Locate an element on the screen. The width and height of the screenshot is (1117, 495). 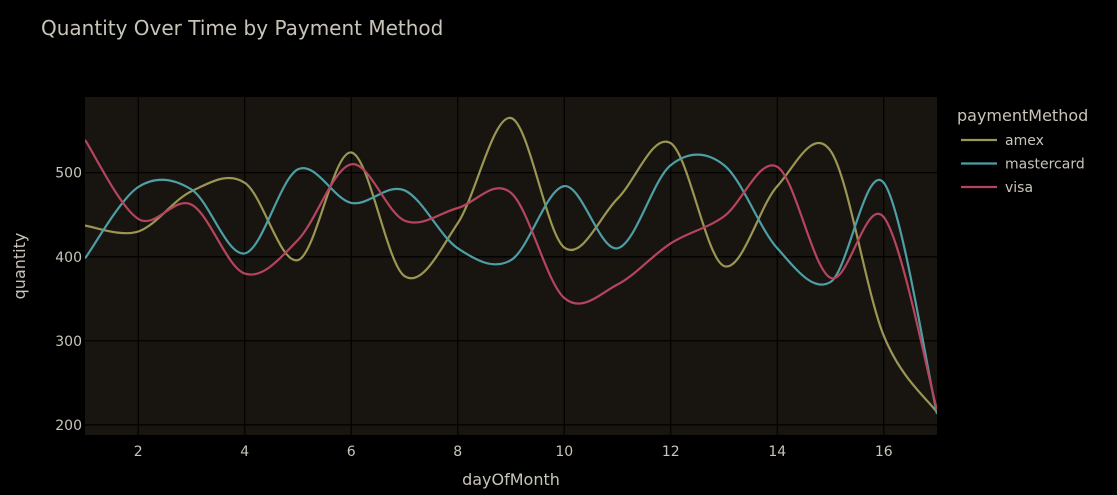
x-tick-label: 14 is located at coordinates (777, 452).